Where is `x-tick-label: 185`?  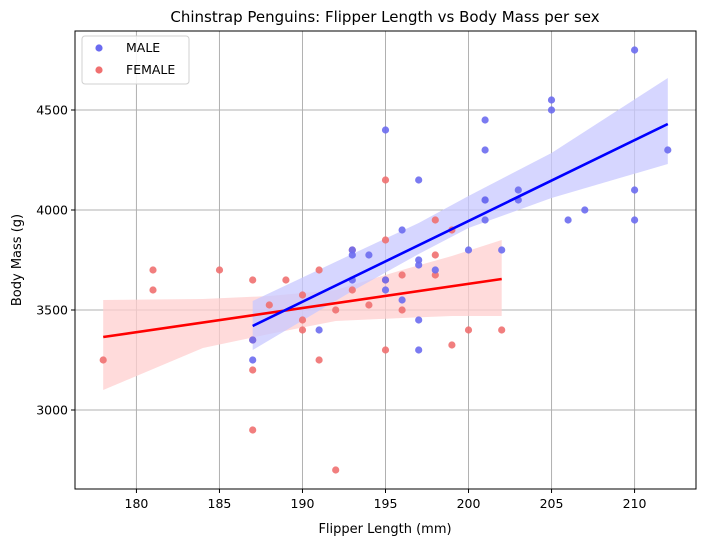 x-tick-label: 185 is located at coordinates (220, 503).